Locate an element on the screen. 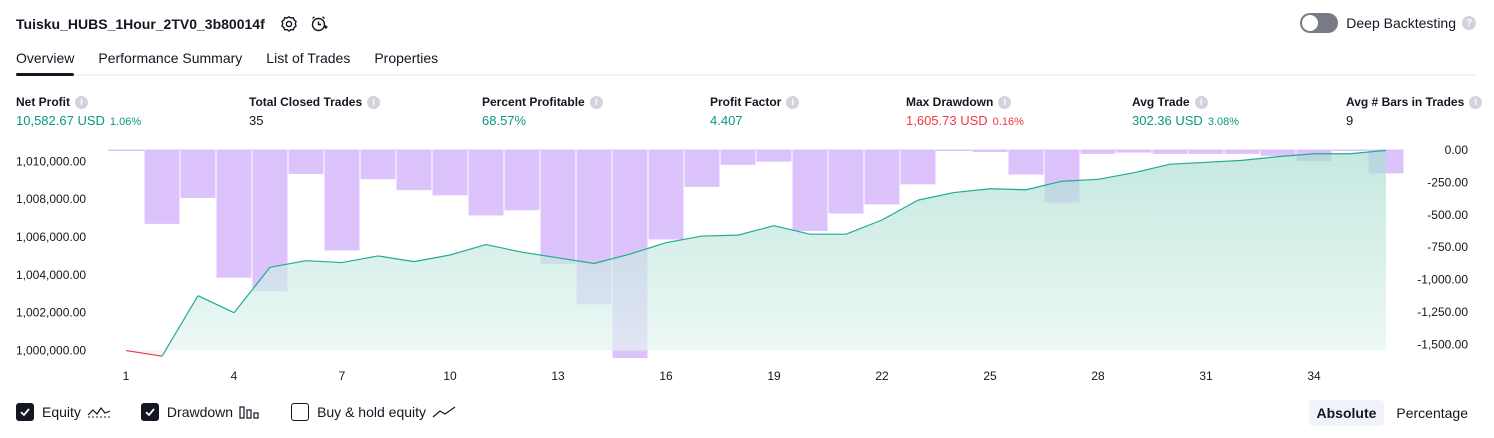  drawdown-checkbox is located at coordinates (149, 412).